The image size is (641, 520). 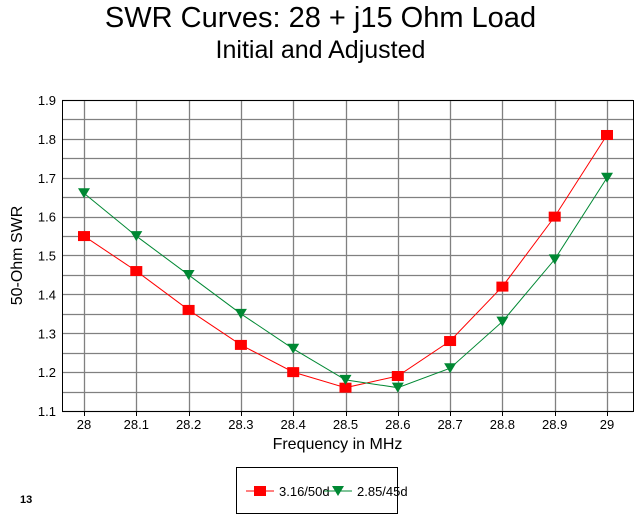 What do you see at coordinates (47, 139) in the screenshot?
I see `y-tick-label: 1.8` at bounding box center [47, 139].